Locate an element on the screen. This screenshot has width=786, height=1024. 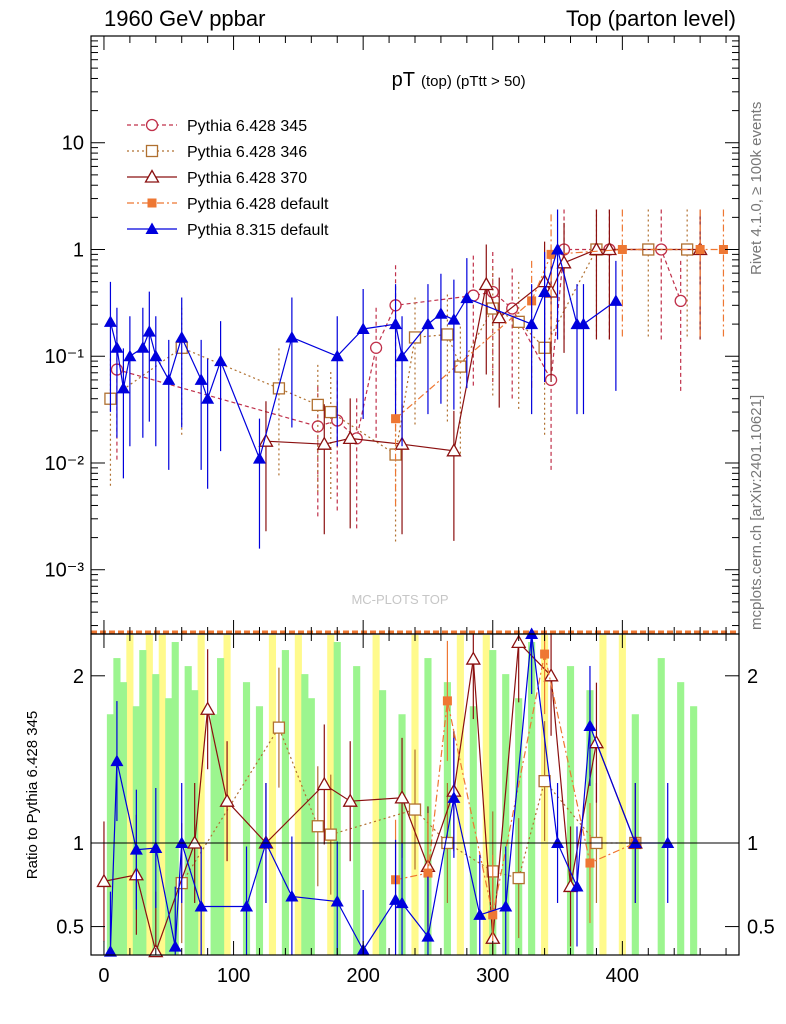
y-tick-label: 1 is located at coordinates (78, 250).